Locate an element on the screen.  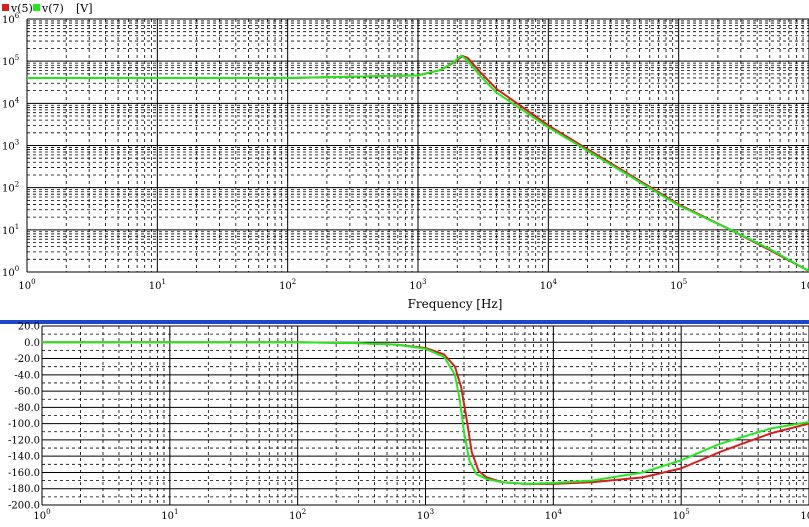
phase-x-tick-labels: 10⁰ 10¹ 10² 10³ 10⁴ 10⁵ 106 is located at coordinates (421, 515).